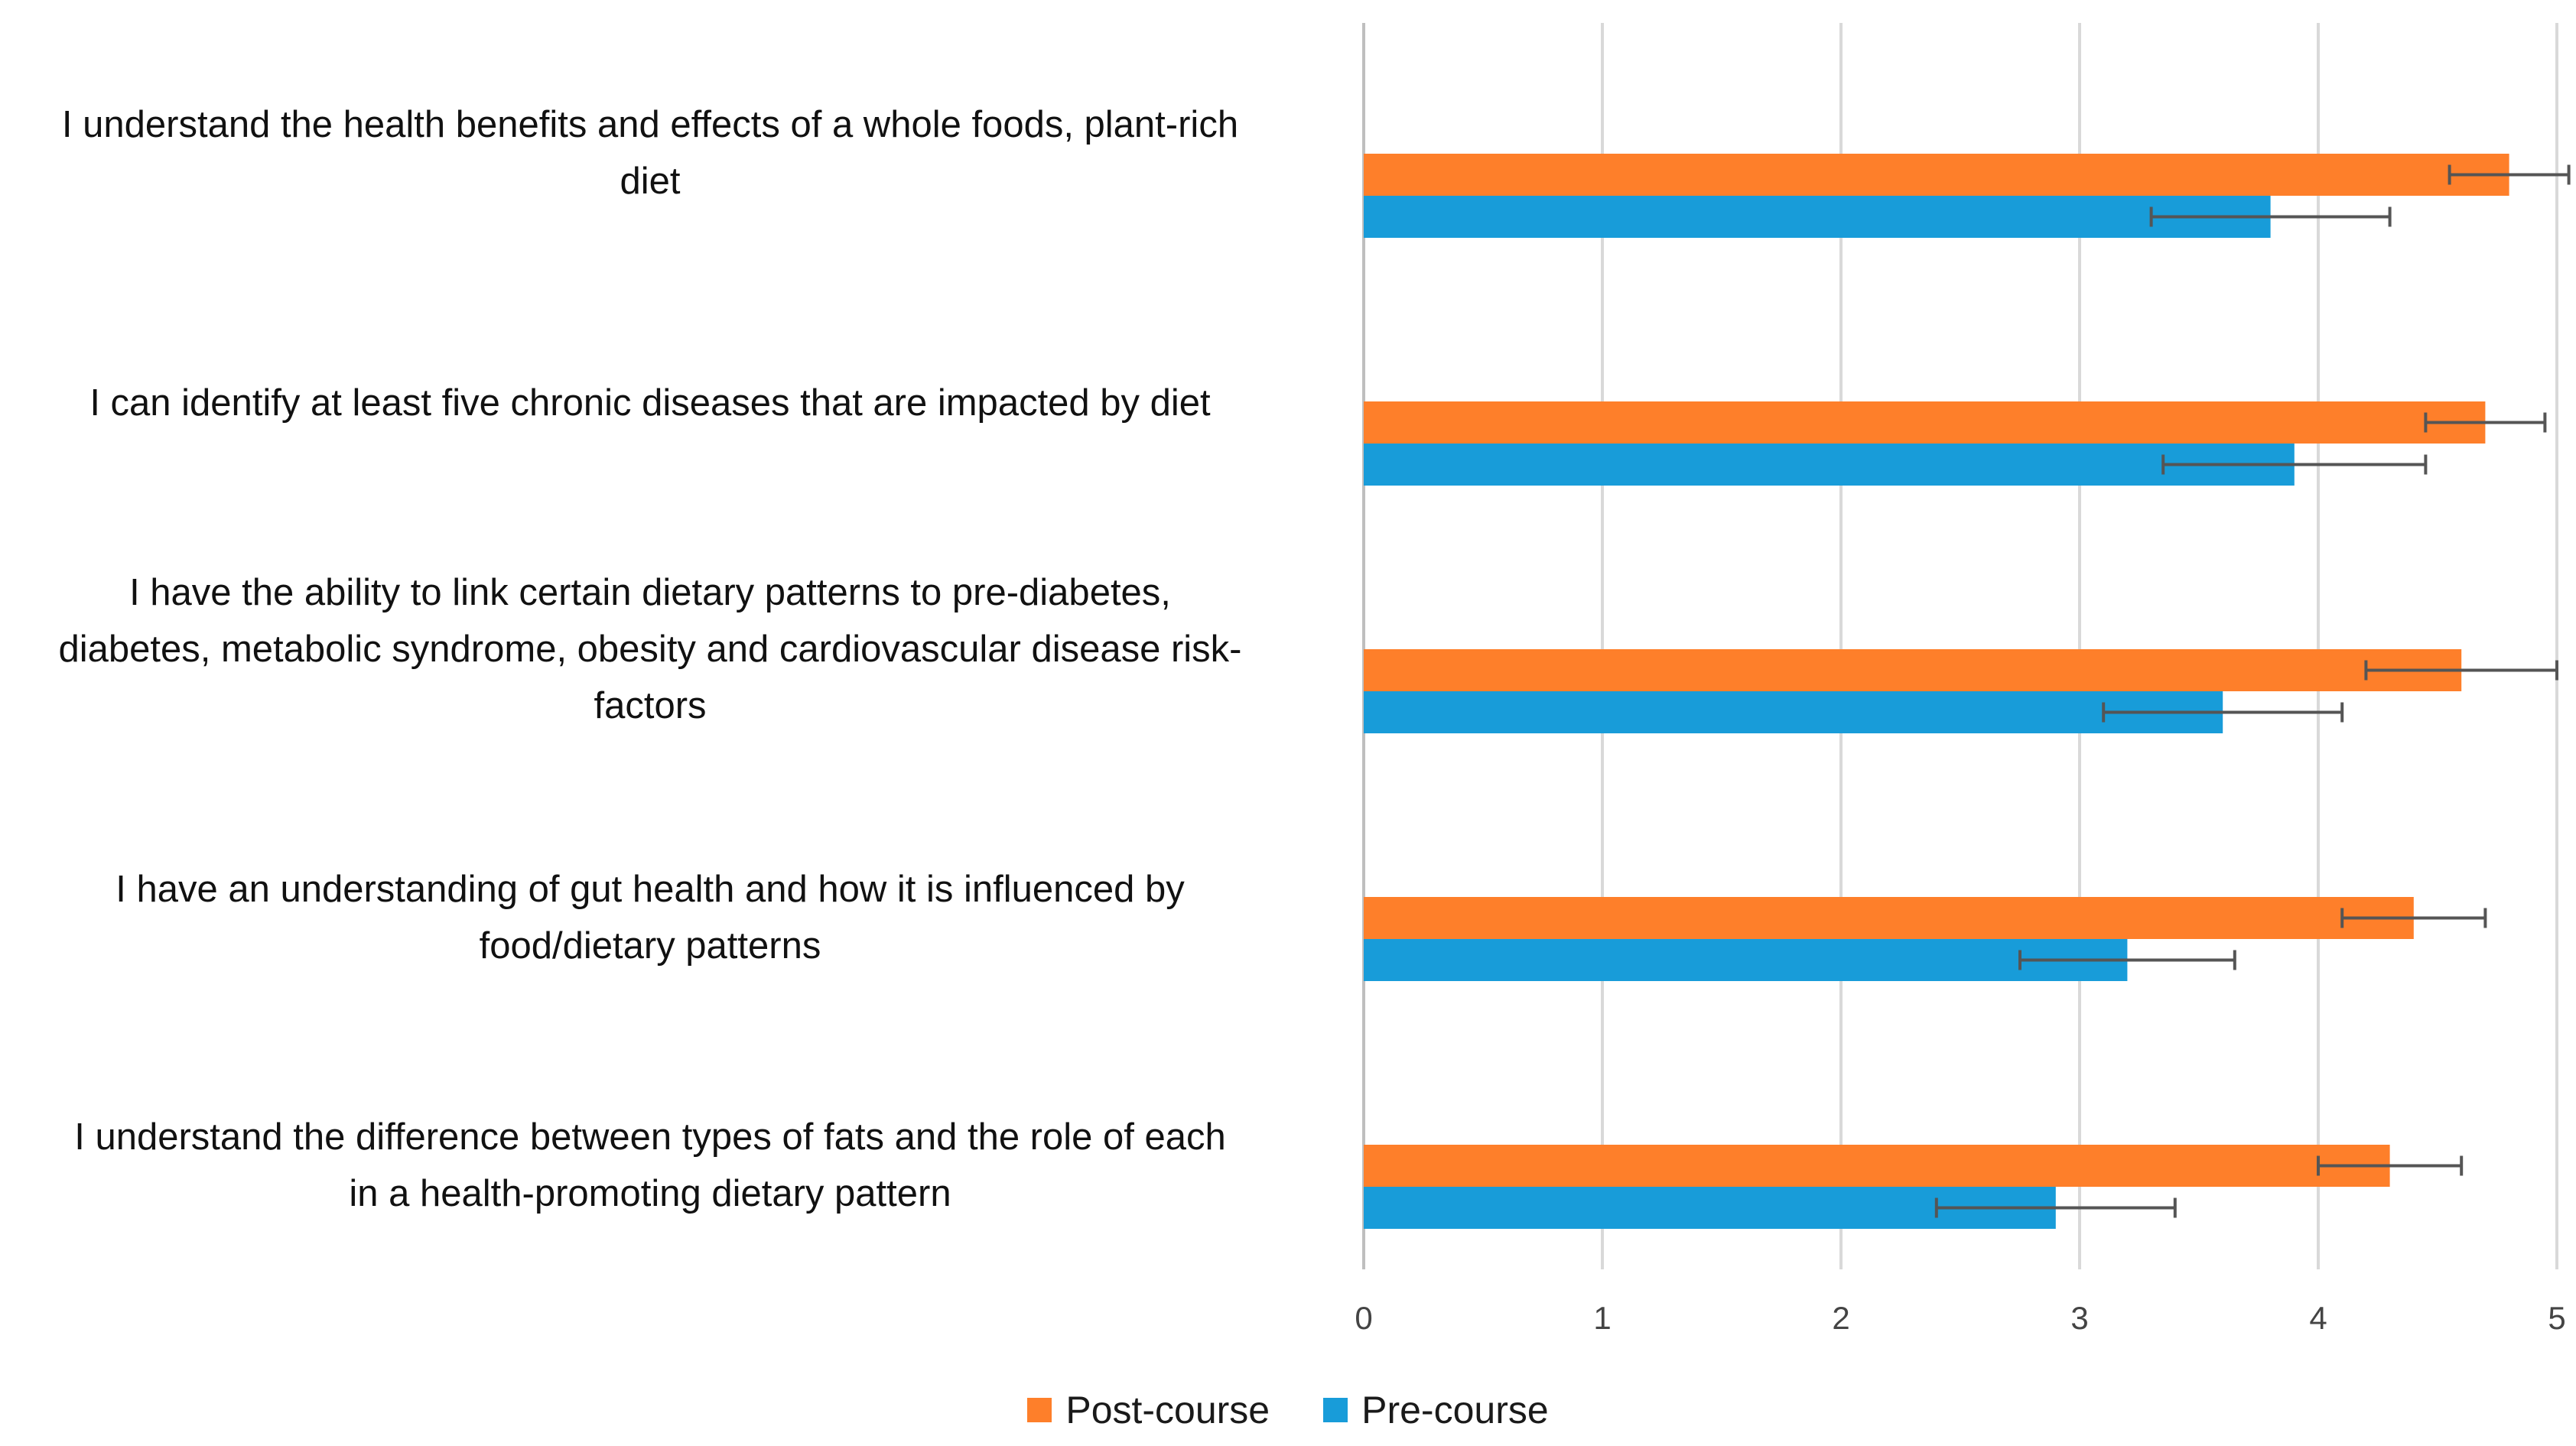  Describe the element at coordinates (650, 946) in the screenshot. I see `category-label-4-line-2: food/dietary patterns` at that location.